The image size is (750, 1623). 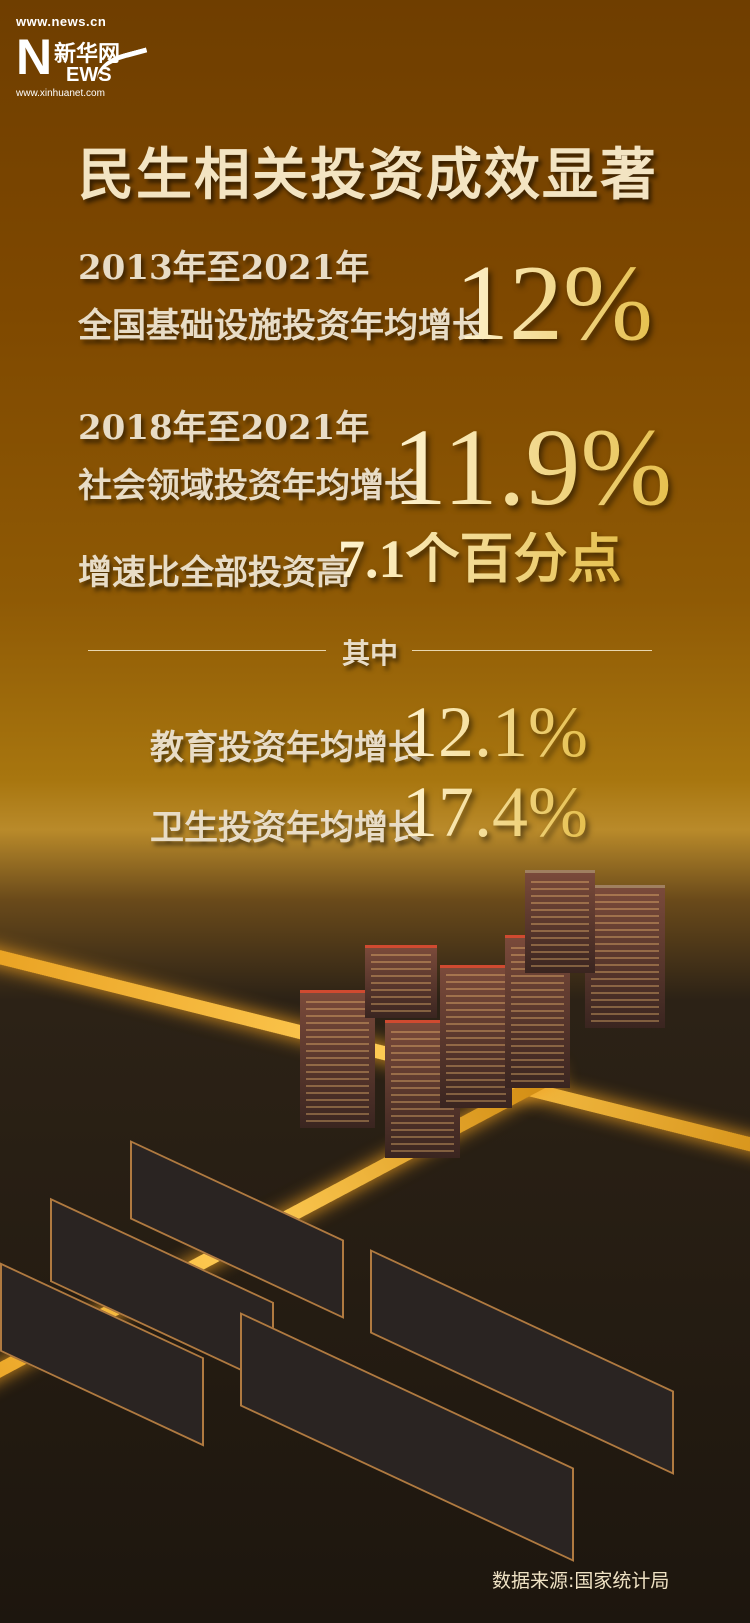 I want to click on logo-url-top: www.news.cn, so click(x=61, y=21).